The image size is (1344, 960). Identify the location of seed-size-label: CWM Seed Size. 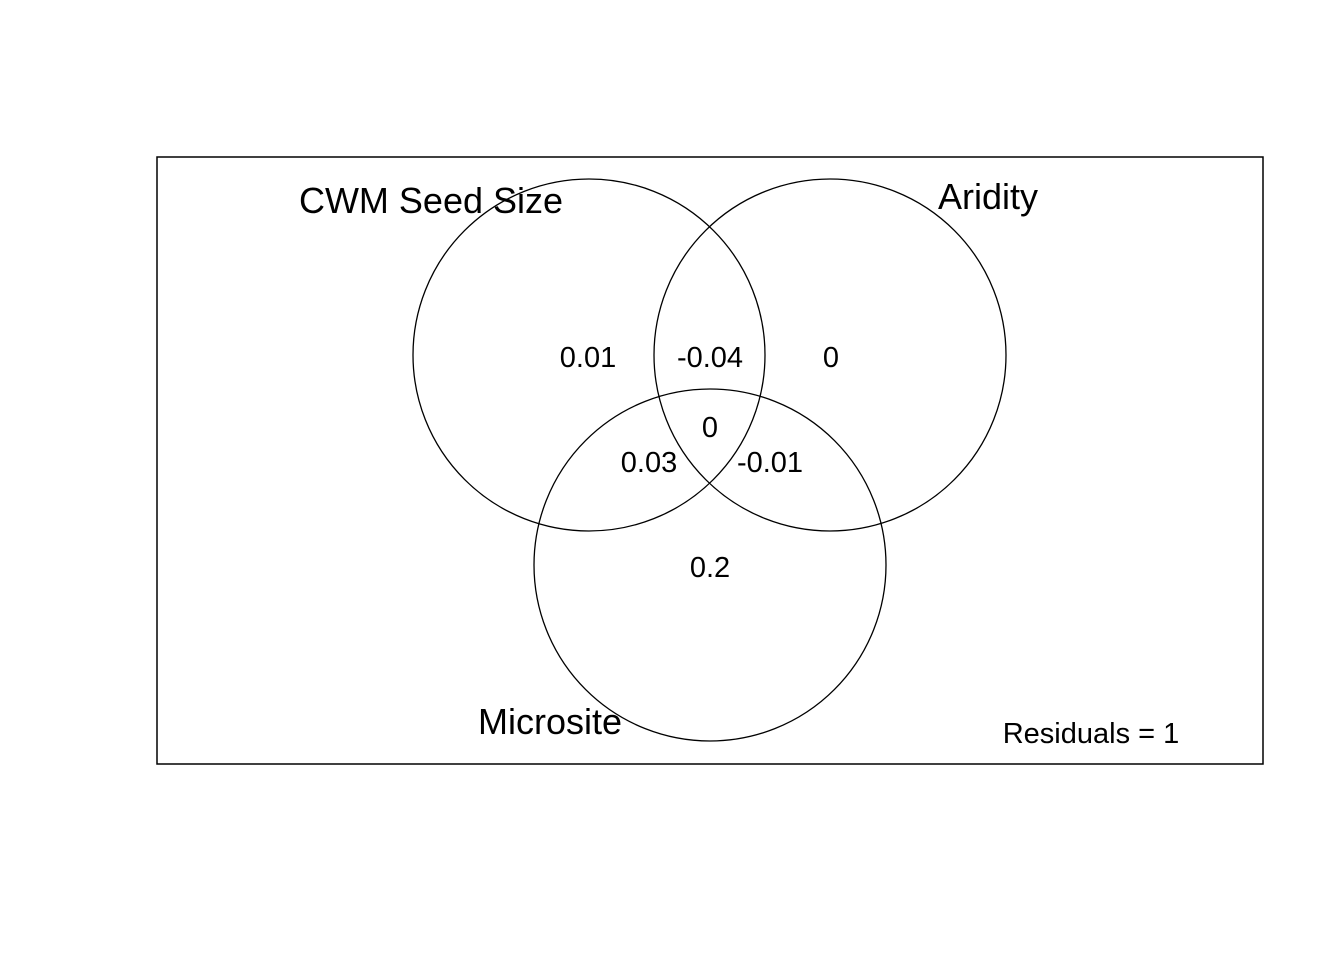
(431, 200).